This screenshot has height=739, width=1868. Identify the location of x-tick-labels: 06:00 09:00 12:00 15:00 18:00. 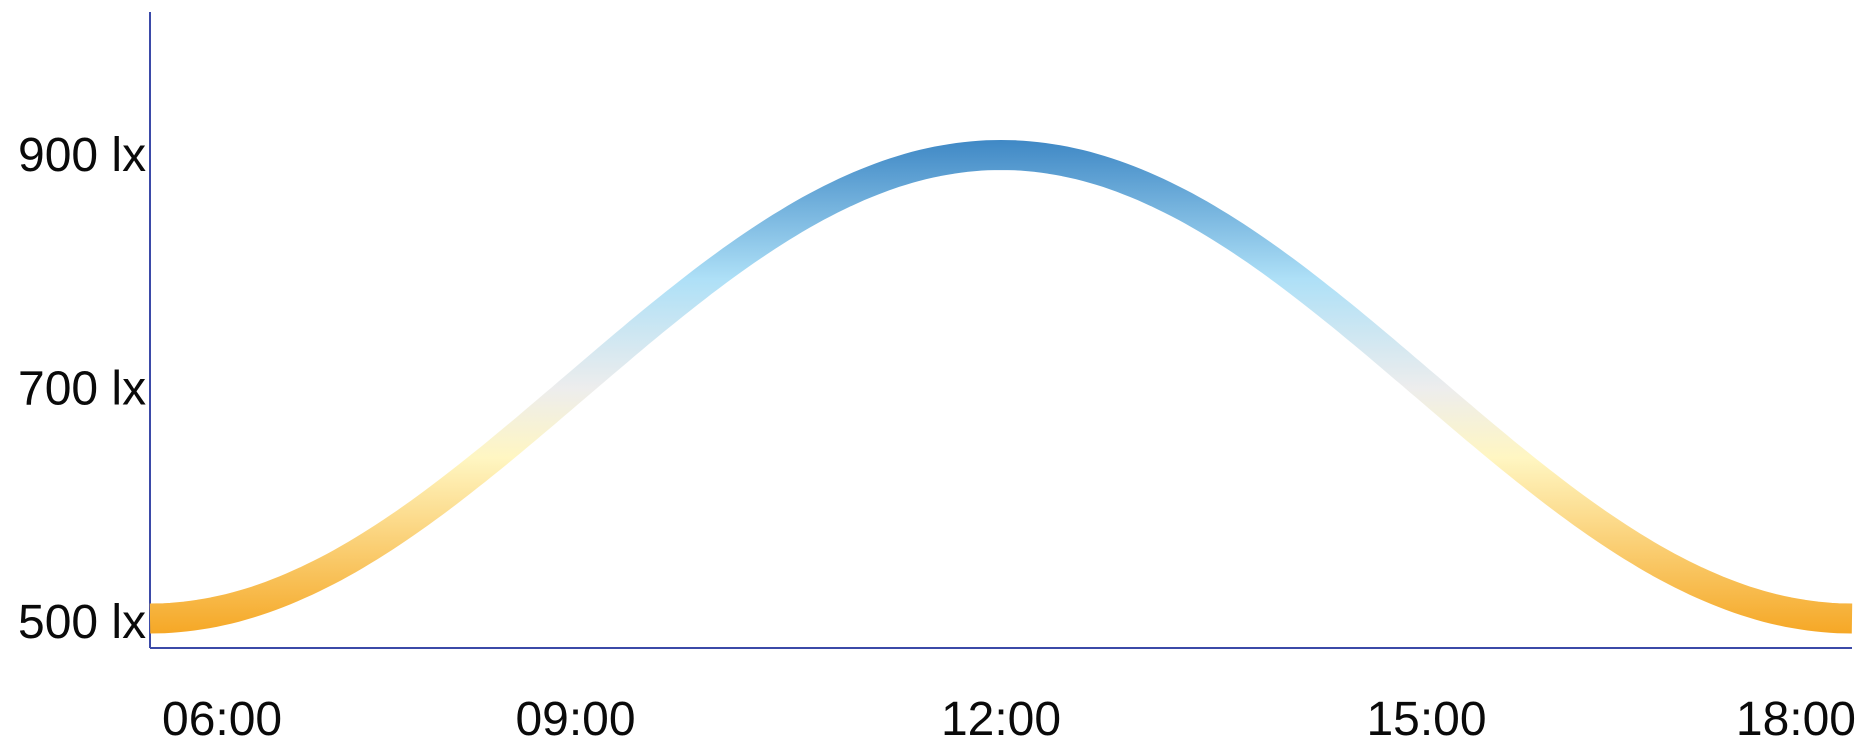
(1009, 716).